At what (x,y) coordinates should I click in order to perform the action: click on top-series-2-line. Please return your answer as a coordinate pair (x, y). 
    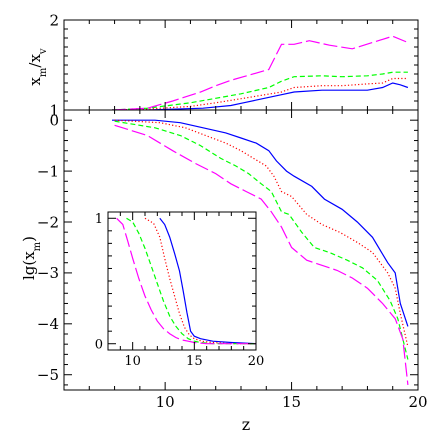
    Looking at the image, I should click on (259, 90).